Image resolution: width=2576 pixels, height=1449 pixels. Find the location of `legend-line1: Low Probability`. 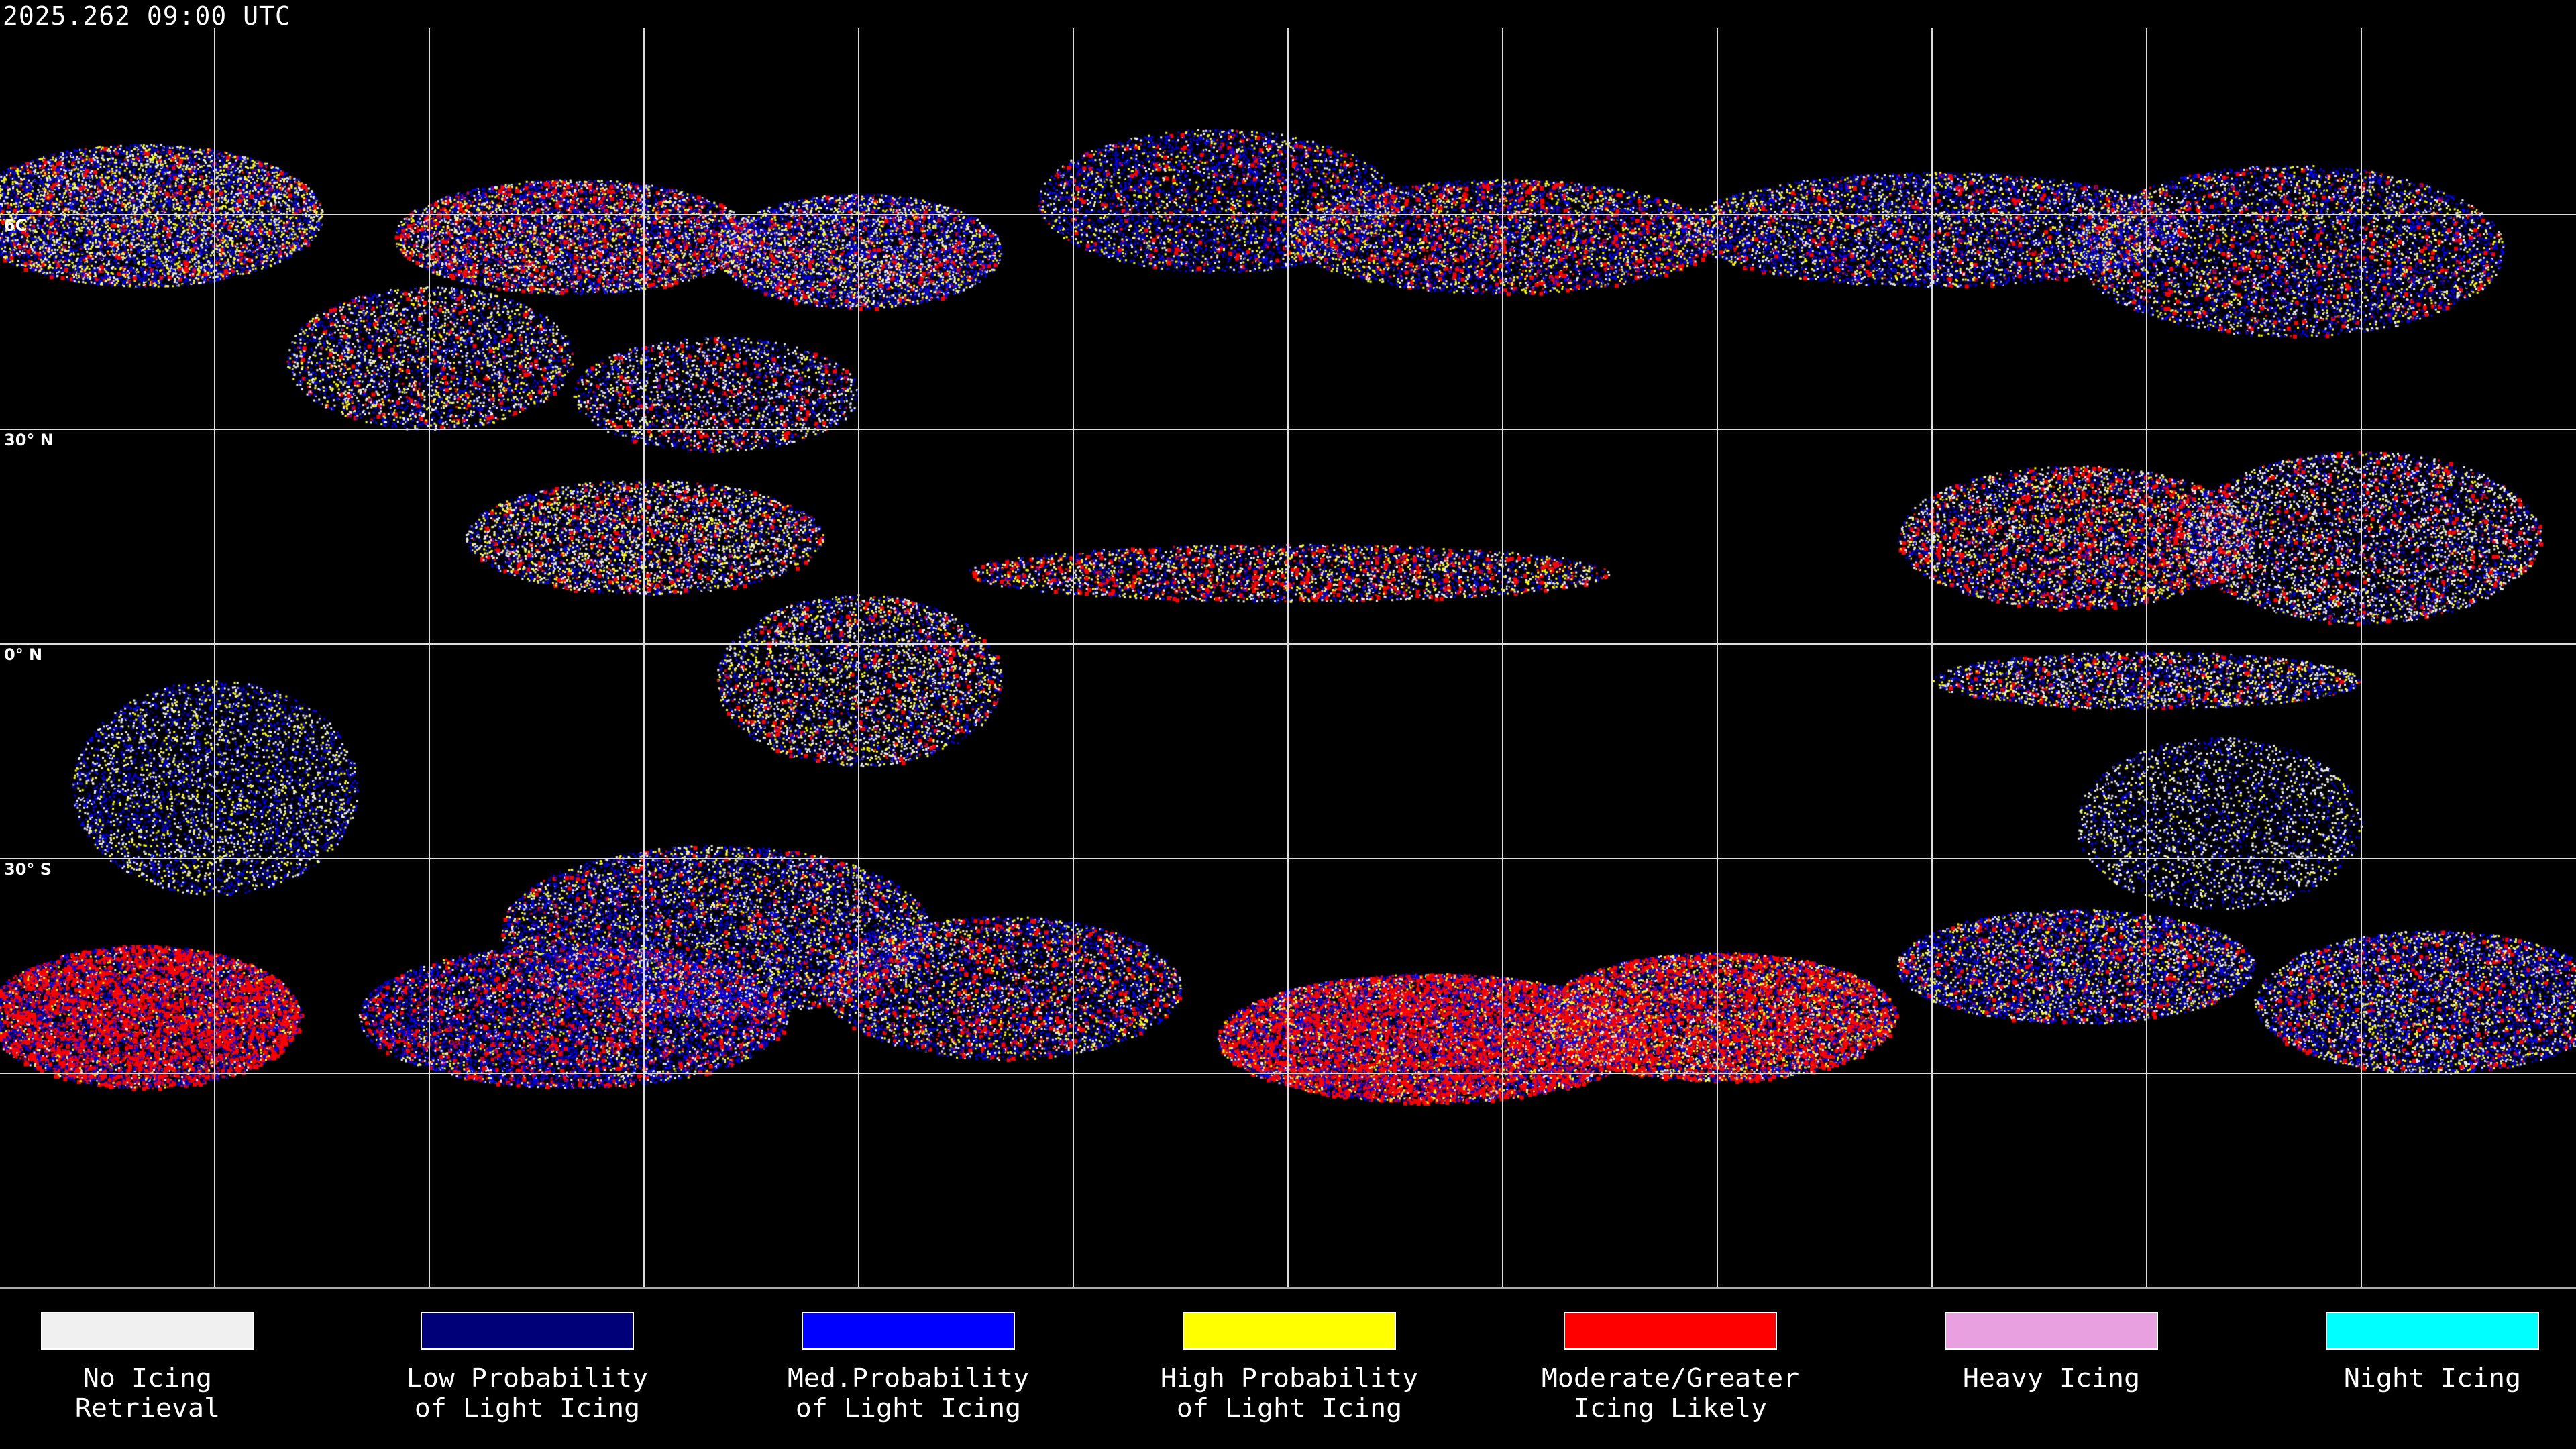

legend-line1: Low Probability is located at coordinates (527, 1378).